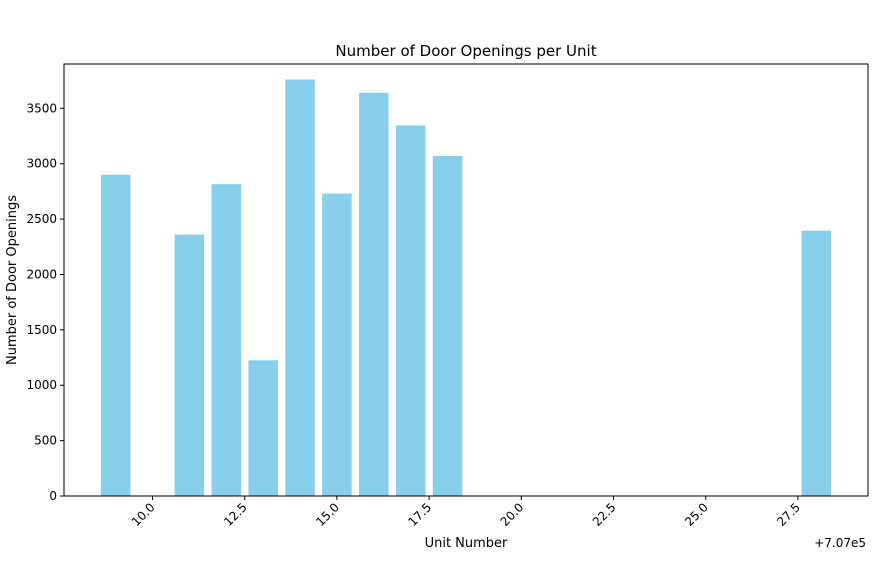 The height and width of the screenshot is (573, 891). Describe the element at coordinates (466, 543) in the screenshot. I see `x-axis-label: Unit Number` at that location.